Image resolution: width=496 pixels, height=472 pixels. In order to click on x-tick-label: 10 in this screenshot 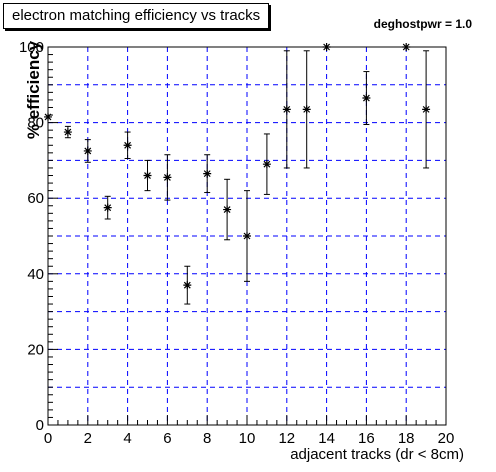, I will do `click(247, 438)`.